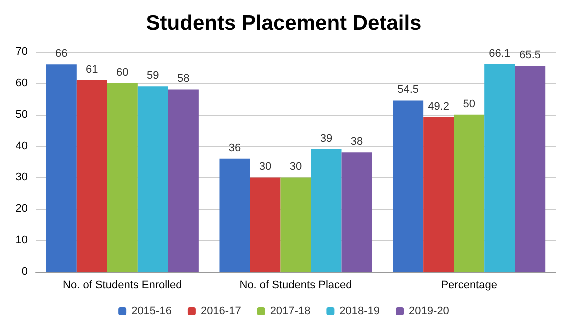  Describe the element at coordinates (22, 83) in the screenshot. I see `y-tick-label: 60` at that location.